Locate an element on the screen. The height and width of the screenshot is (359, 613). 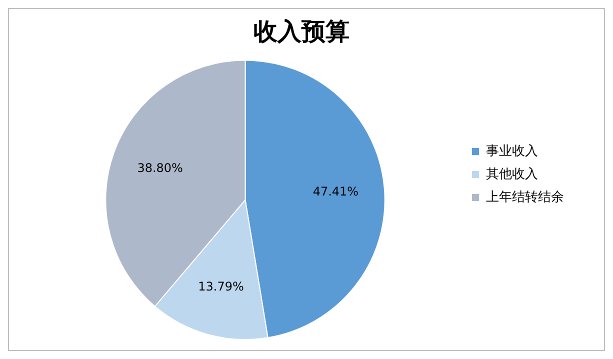
data-label: 47.41% is located at coordinates (335, 191).